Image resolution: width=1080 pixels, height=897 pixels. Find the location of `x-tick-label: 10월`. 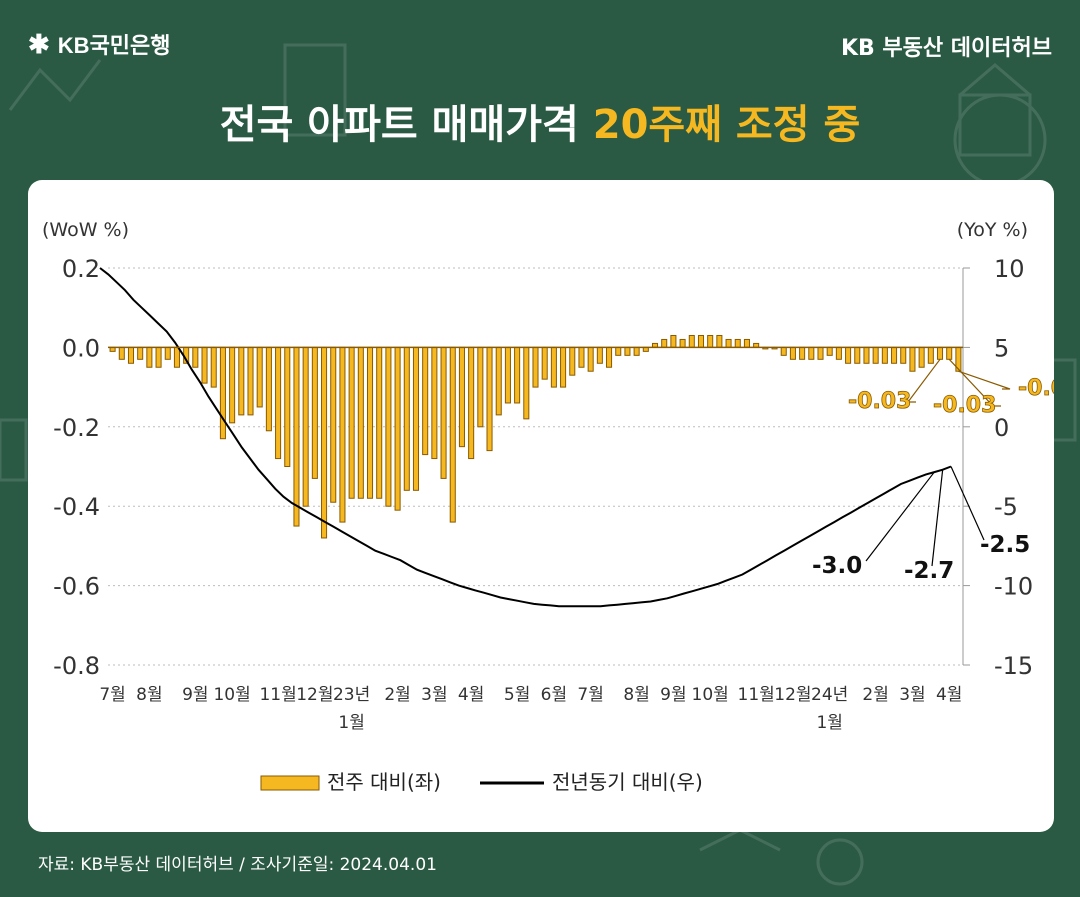

x-tick-label: 10월 is located at coordinates (231, 695).